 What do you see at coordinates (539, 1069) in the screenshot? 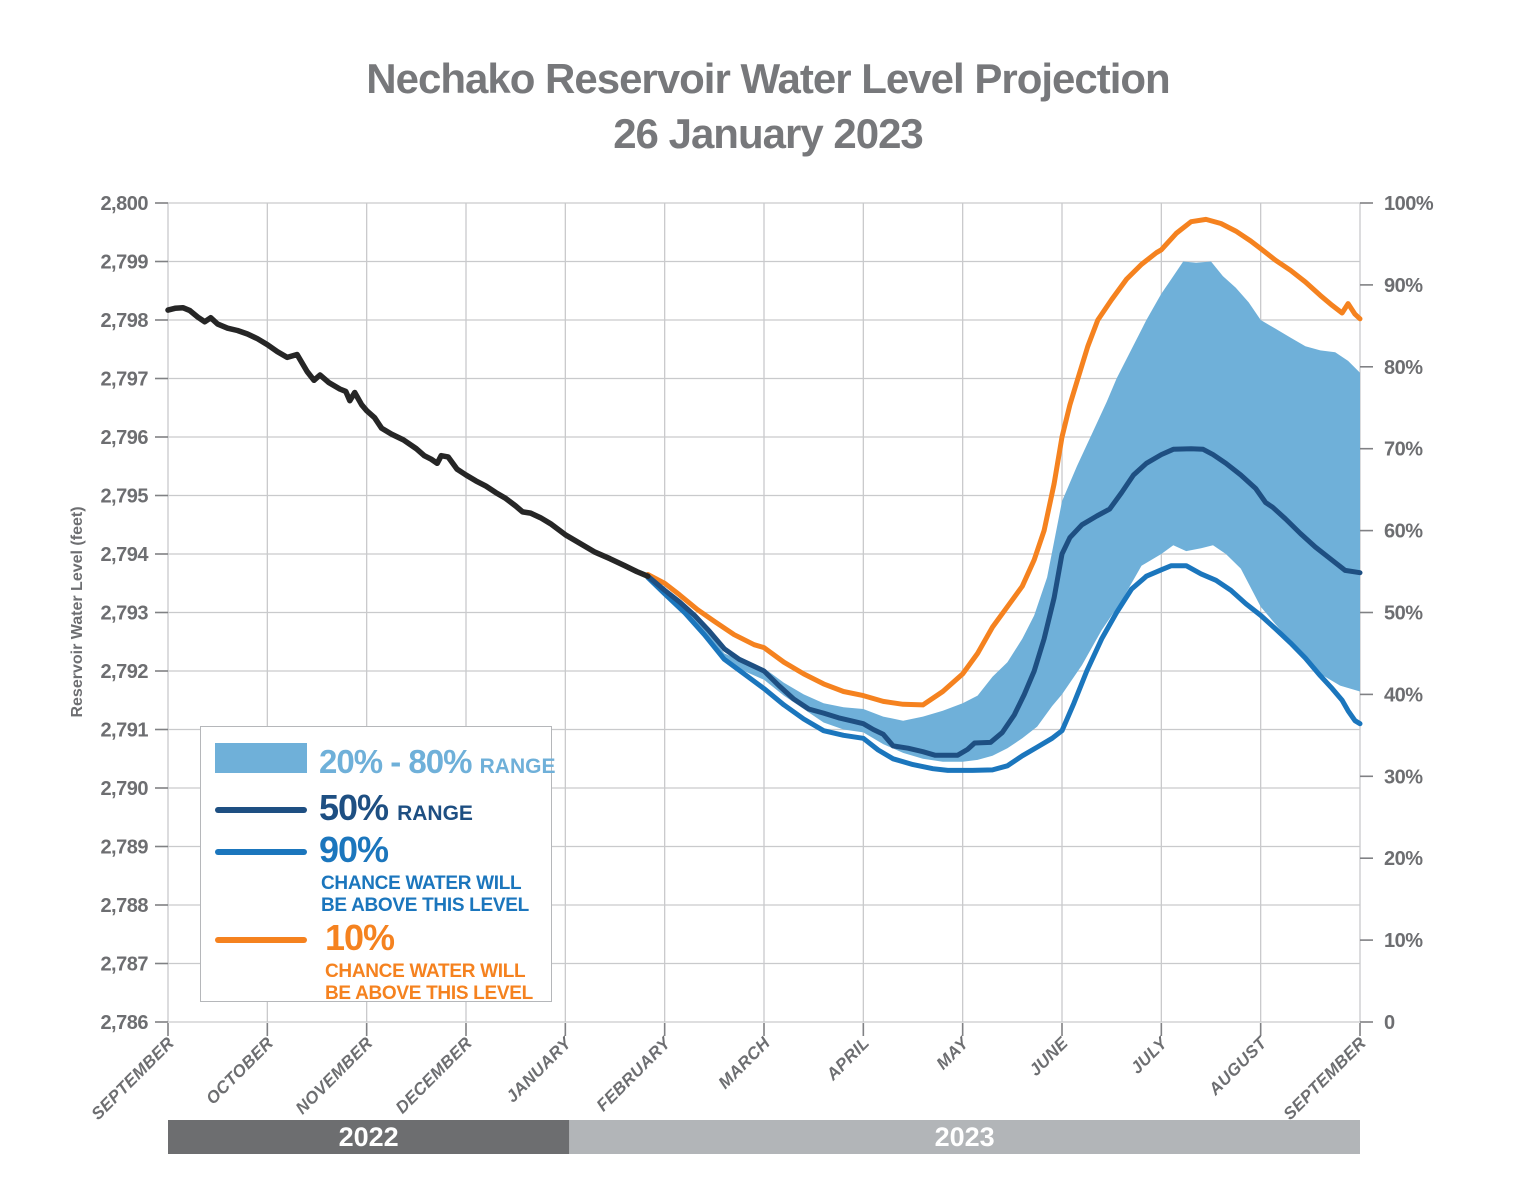
I see `x-tick-label: JANUARY` at bounding box center [539, 1069].